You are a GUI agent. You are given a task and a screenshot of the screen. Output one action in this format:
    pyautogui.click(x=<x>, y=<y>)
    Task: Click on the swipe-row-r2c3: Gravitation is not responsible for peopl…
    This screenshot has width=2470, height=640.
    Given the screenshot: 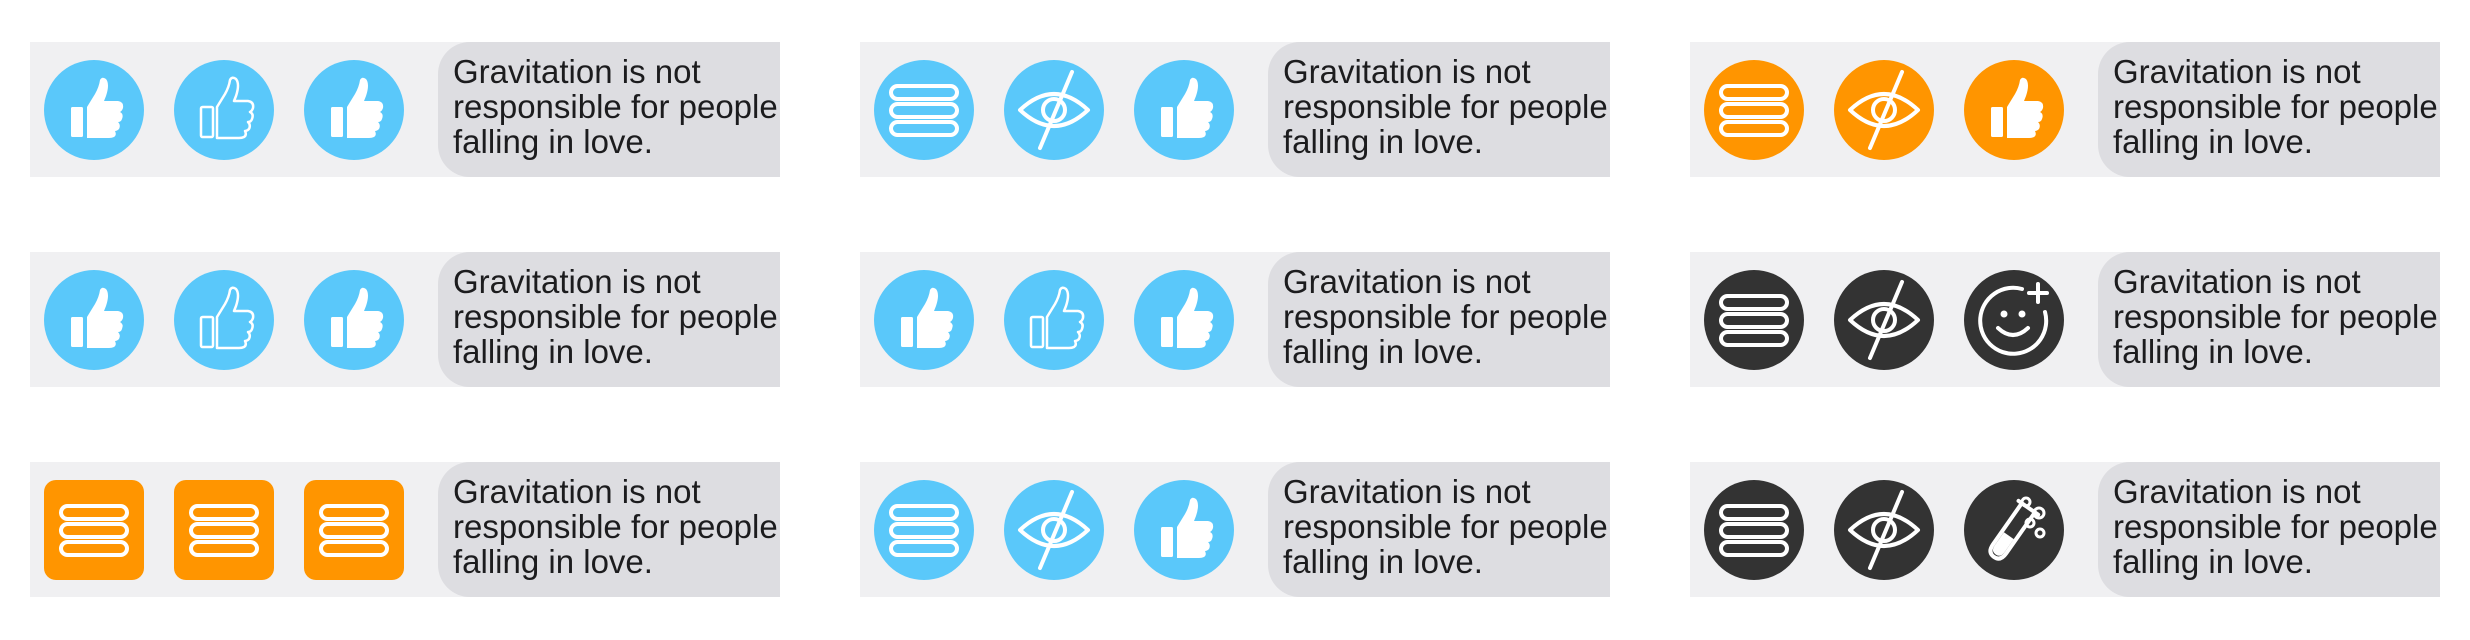 What is the action you would take?
    pyautogui.click(x=2065, y=319)
    